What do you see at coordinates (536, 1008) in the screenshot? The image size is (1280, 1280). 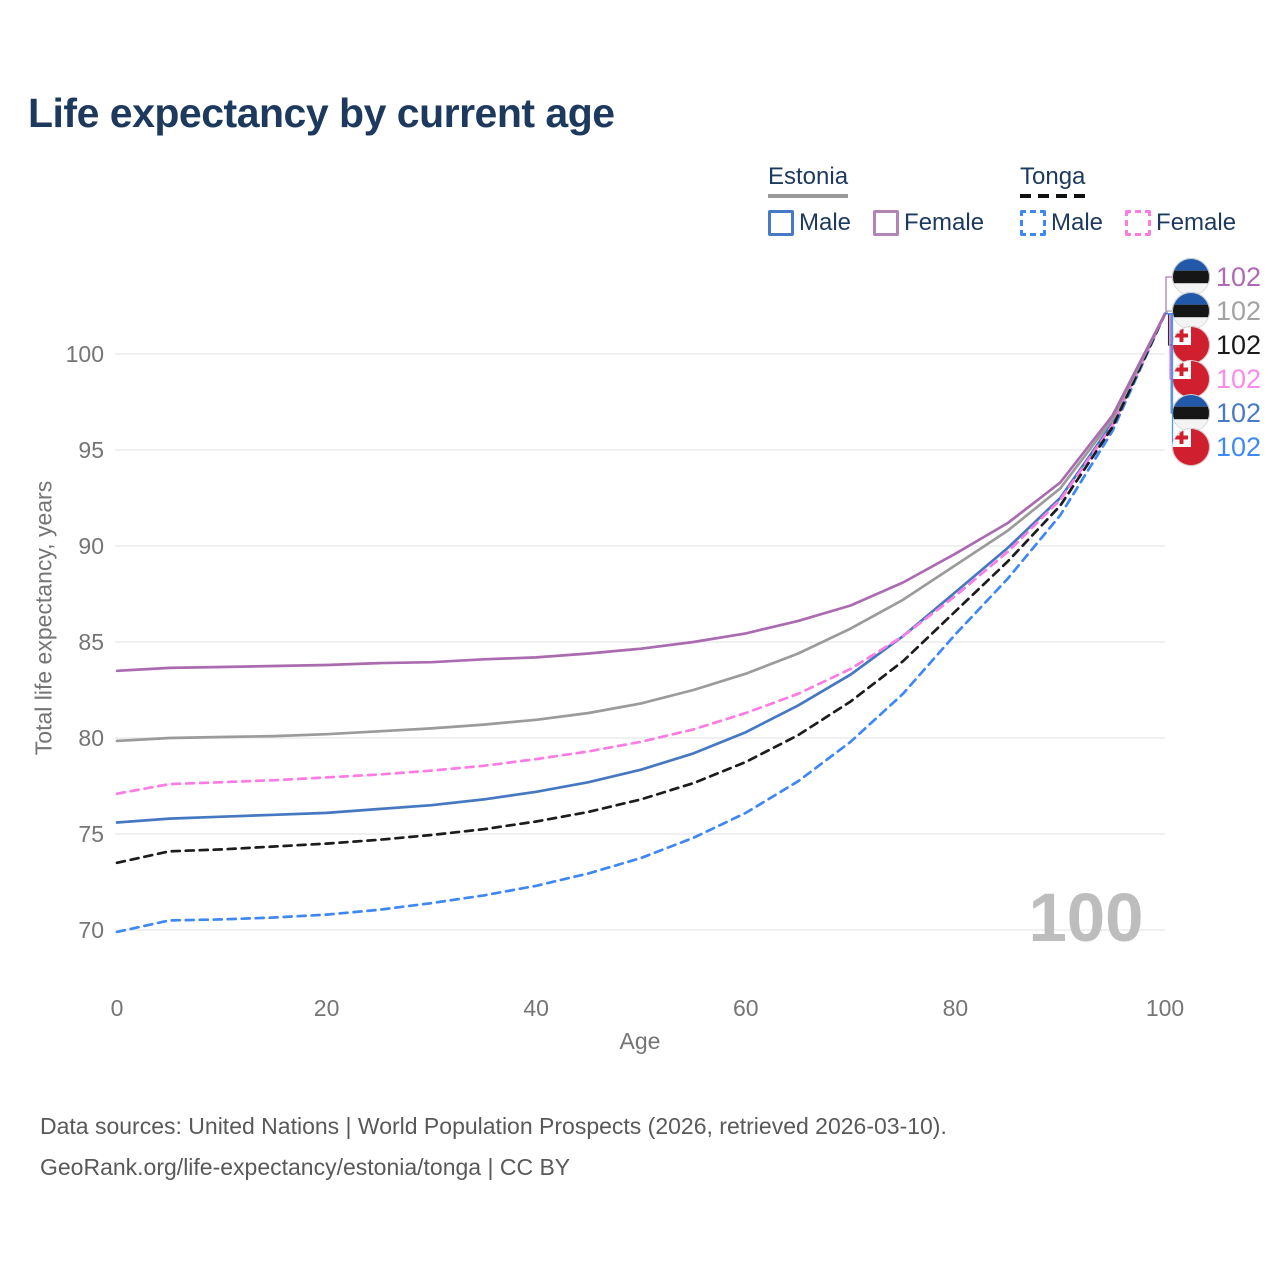 I see `x-tick-label: 40` at bounding box center [536, 1008].